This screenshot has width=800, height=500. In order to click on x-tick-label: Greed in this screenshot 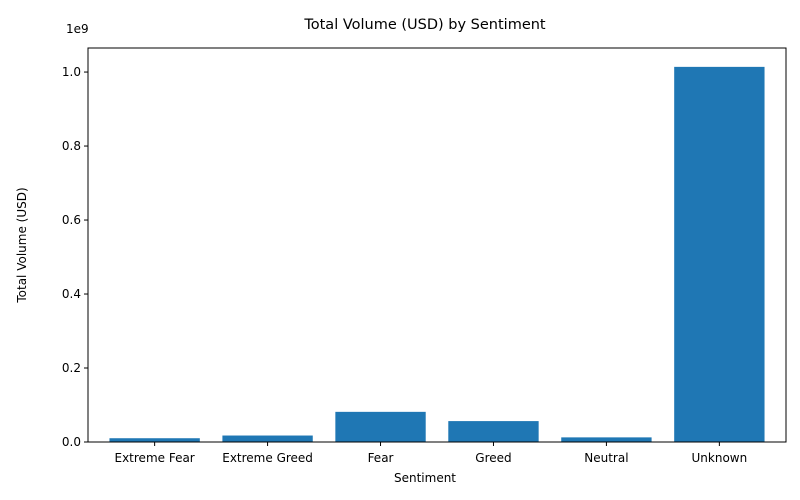, I will do `click(493, 458)`.